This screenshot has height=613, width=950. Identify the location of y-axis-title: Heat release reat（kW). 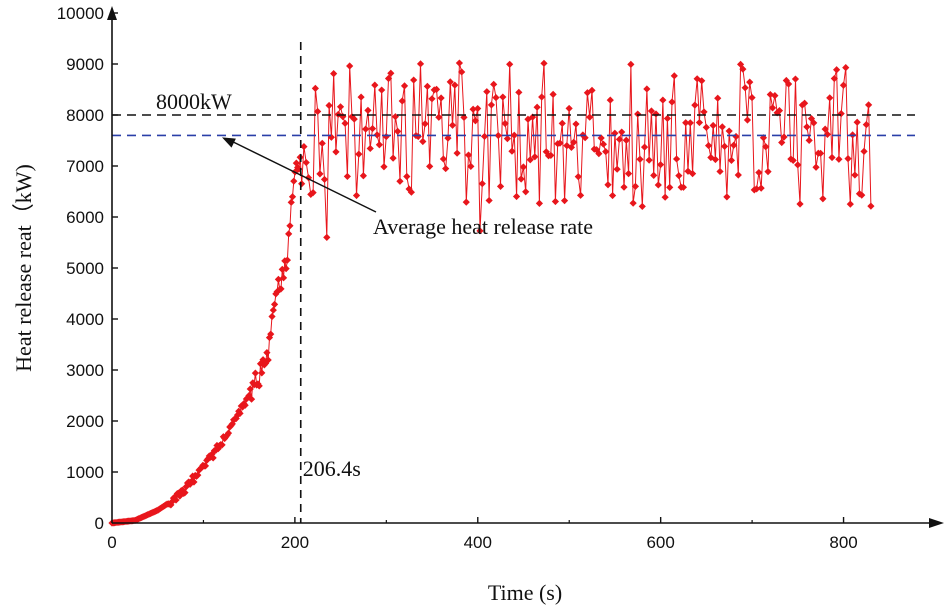
(23, 268).